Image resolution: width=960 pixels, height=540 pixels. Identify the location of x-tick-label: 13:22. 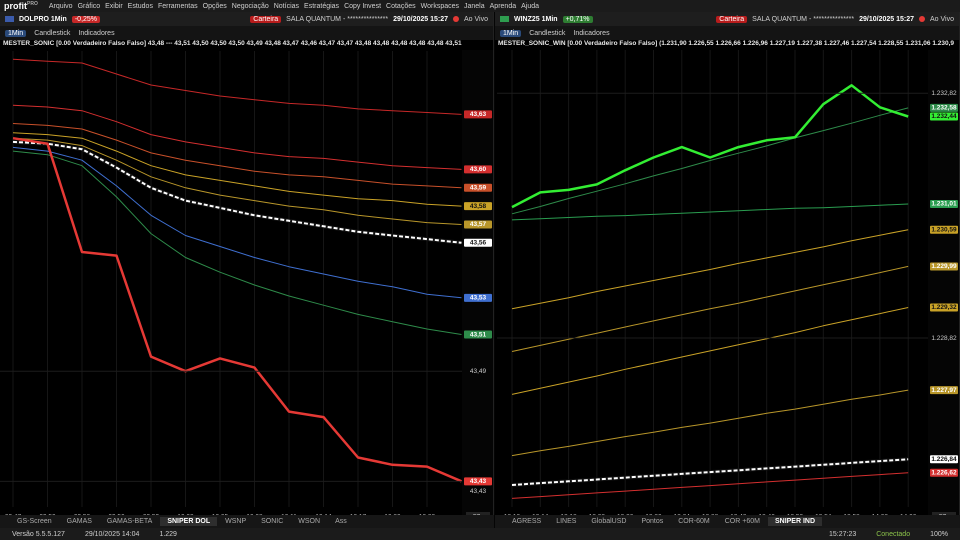
(597, 514).